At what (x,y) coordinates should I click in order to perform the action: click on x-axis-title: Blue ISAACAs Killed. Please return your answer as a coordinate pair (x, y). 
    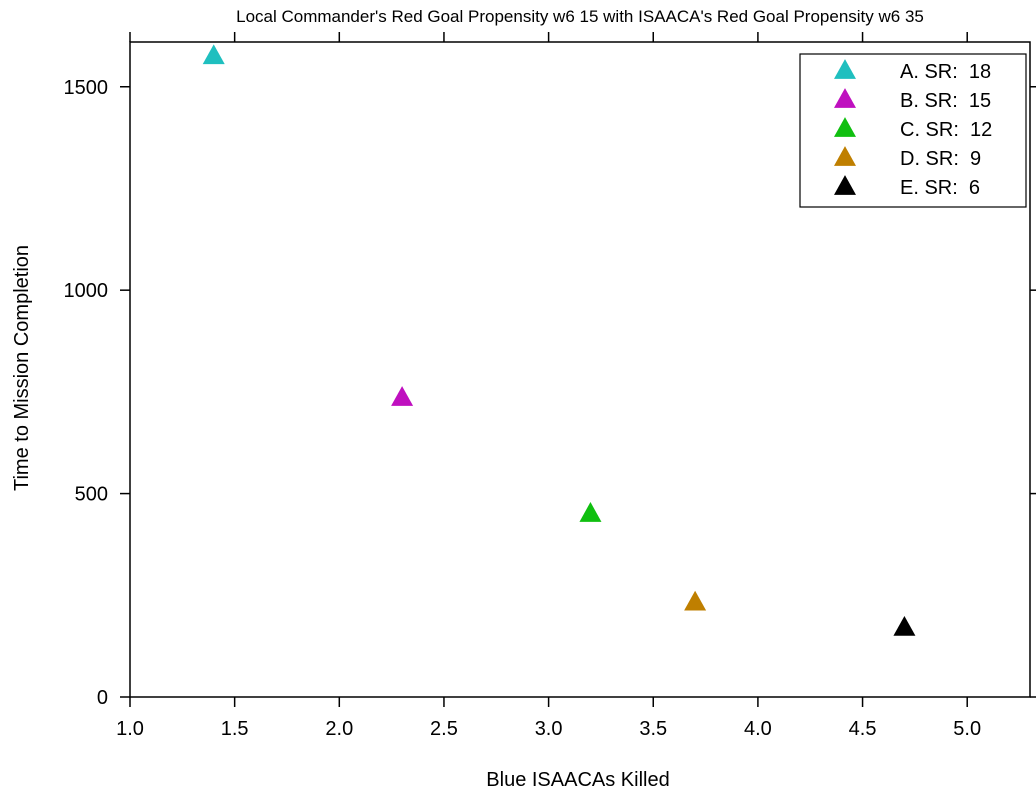
    Looking at the image, I should click on (577, 780).